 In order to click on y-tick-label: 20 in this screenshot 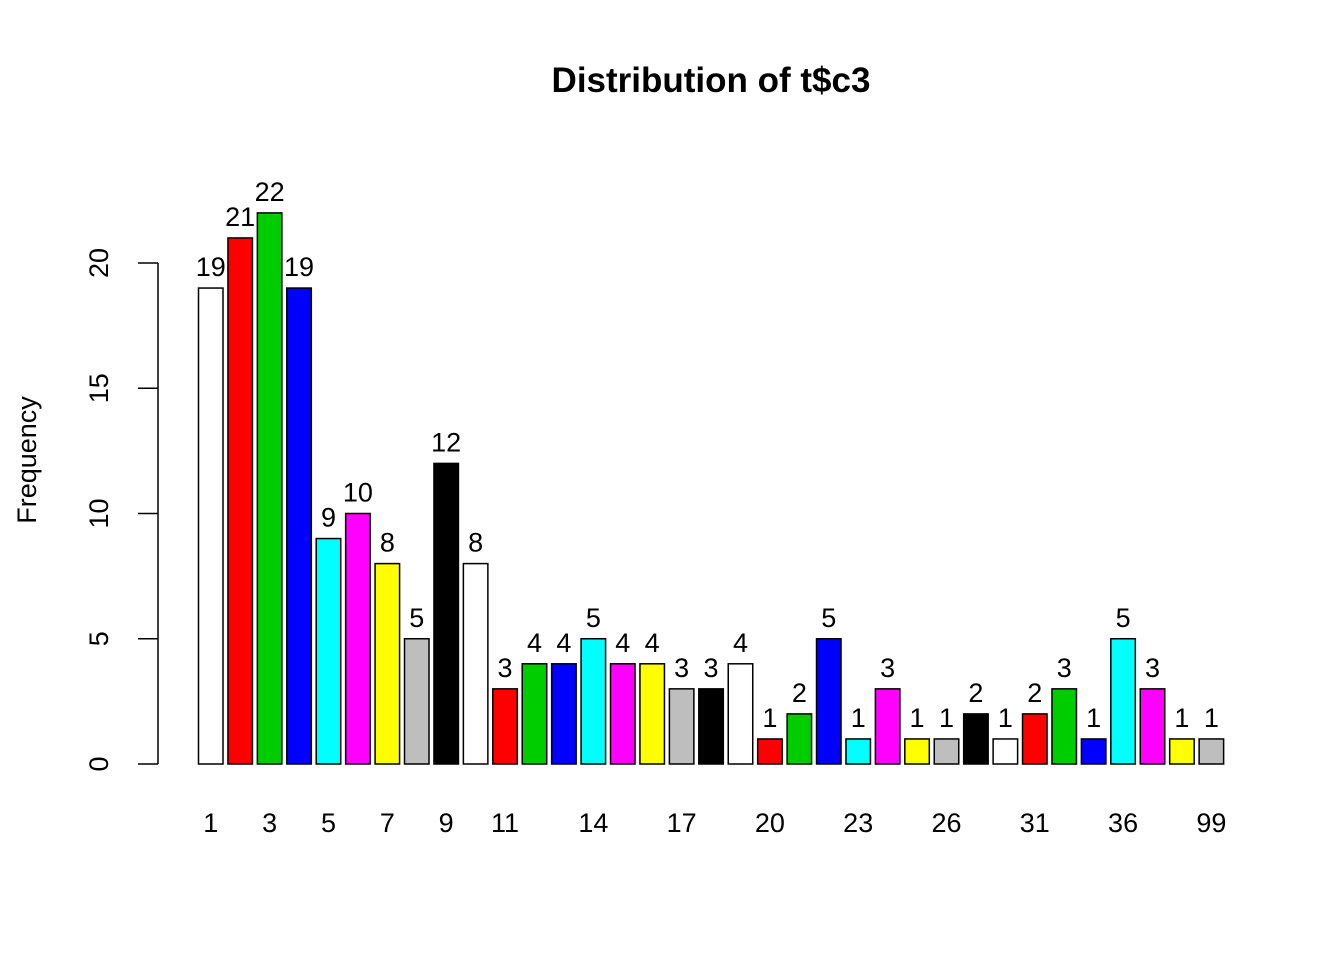, I will do `click(99, 263)`.